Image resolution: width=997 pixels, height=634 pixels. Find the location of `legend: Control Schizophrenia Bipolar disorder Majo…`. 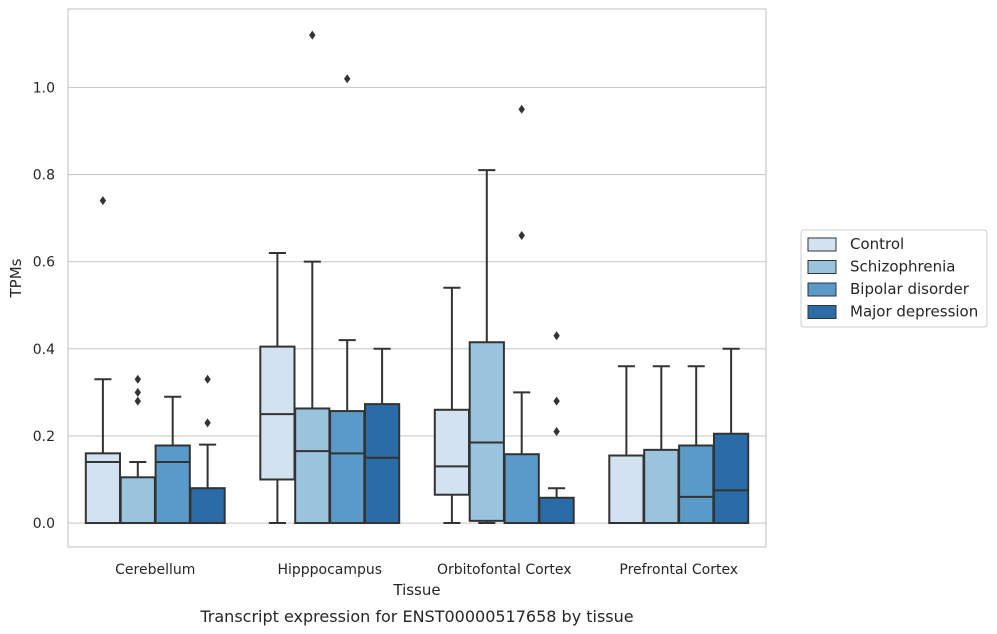

legend: Control Schizophrenia Bipolar disorder Majo… is located at coordinates (894, 278).